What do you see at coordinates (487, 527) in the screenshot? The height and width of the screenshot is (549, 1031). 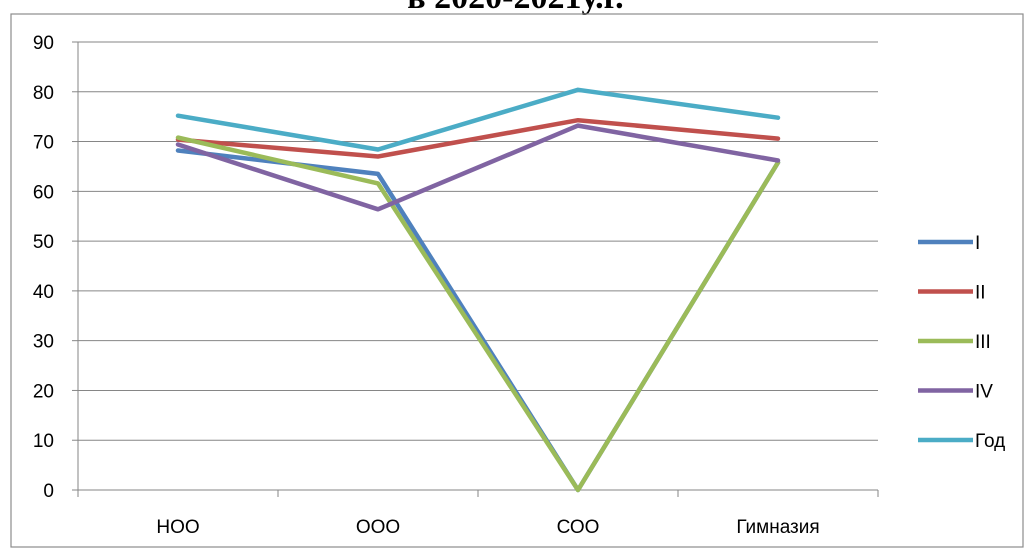 I see `x-tick-labels: НОО ООО СОО Гимназия` at bounding box center [487, 527].